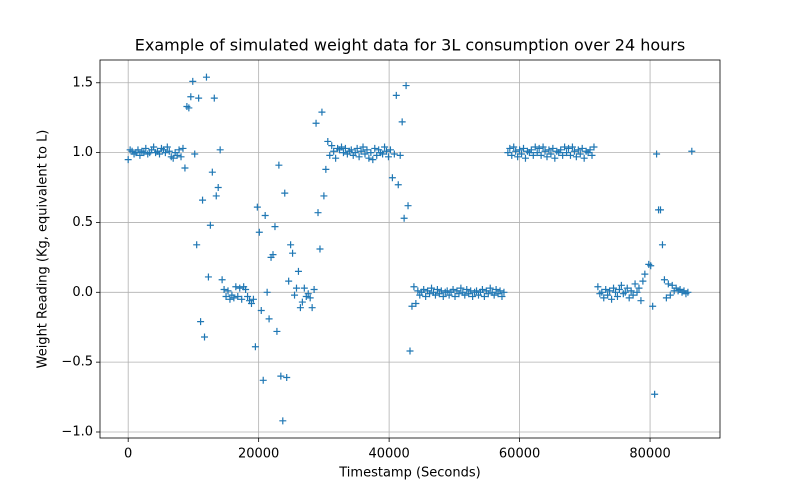 This screenshot has height=500, width=800. I want to click on y-tick-label: 1.5, so click(82, 82).